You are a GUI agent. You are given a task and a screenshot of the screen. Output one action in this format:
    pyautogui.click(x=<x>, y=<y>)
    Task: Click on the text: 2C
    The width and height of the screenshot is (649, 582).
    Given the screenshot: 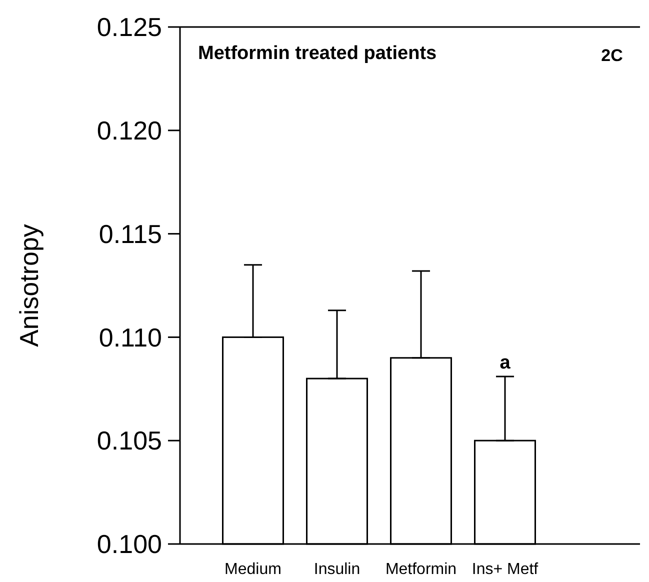 What is the action you would take?
    pyautogui.click(x=612, y=55)
    